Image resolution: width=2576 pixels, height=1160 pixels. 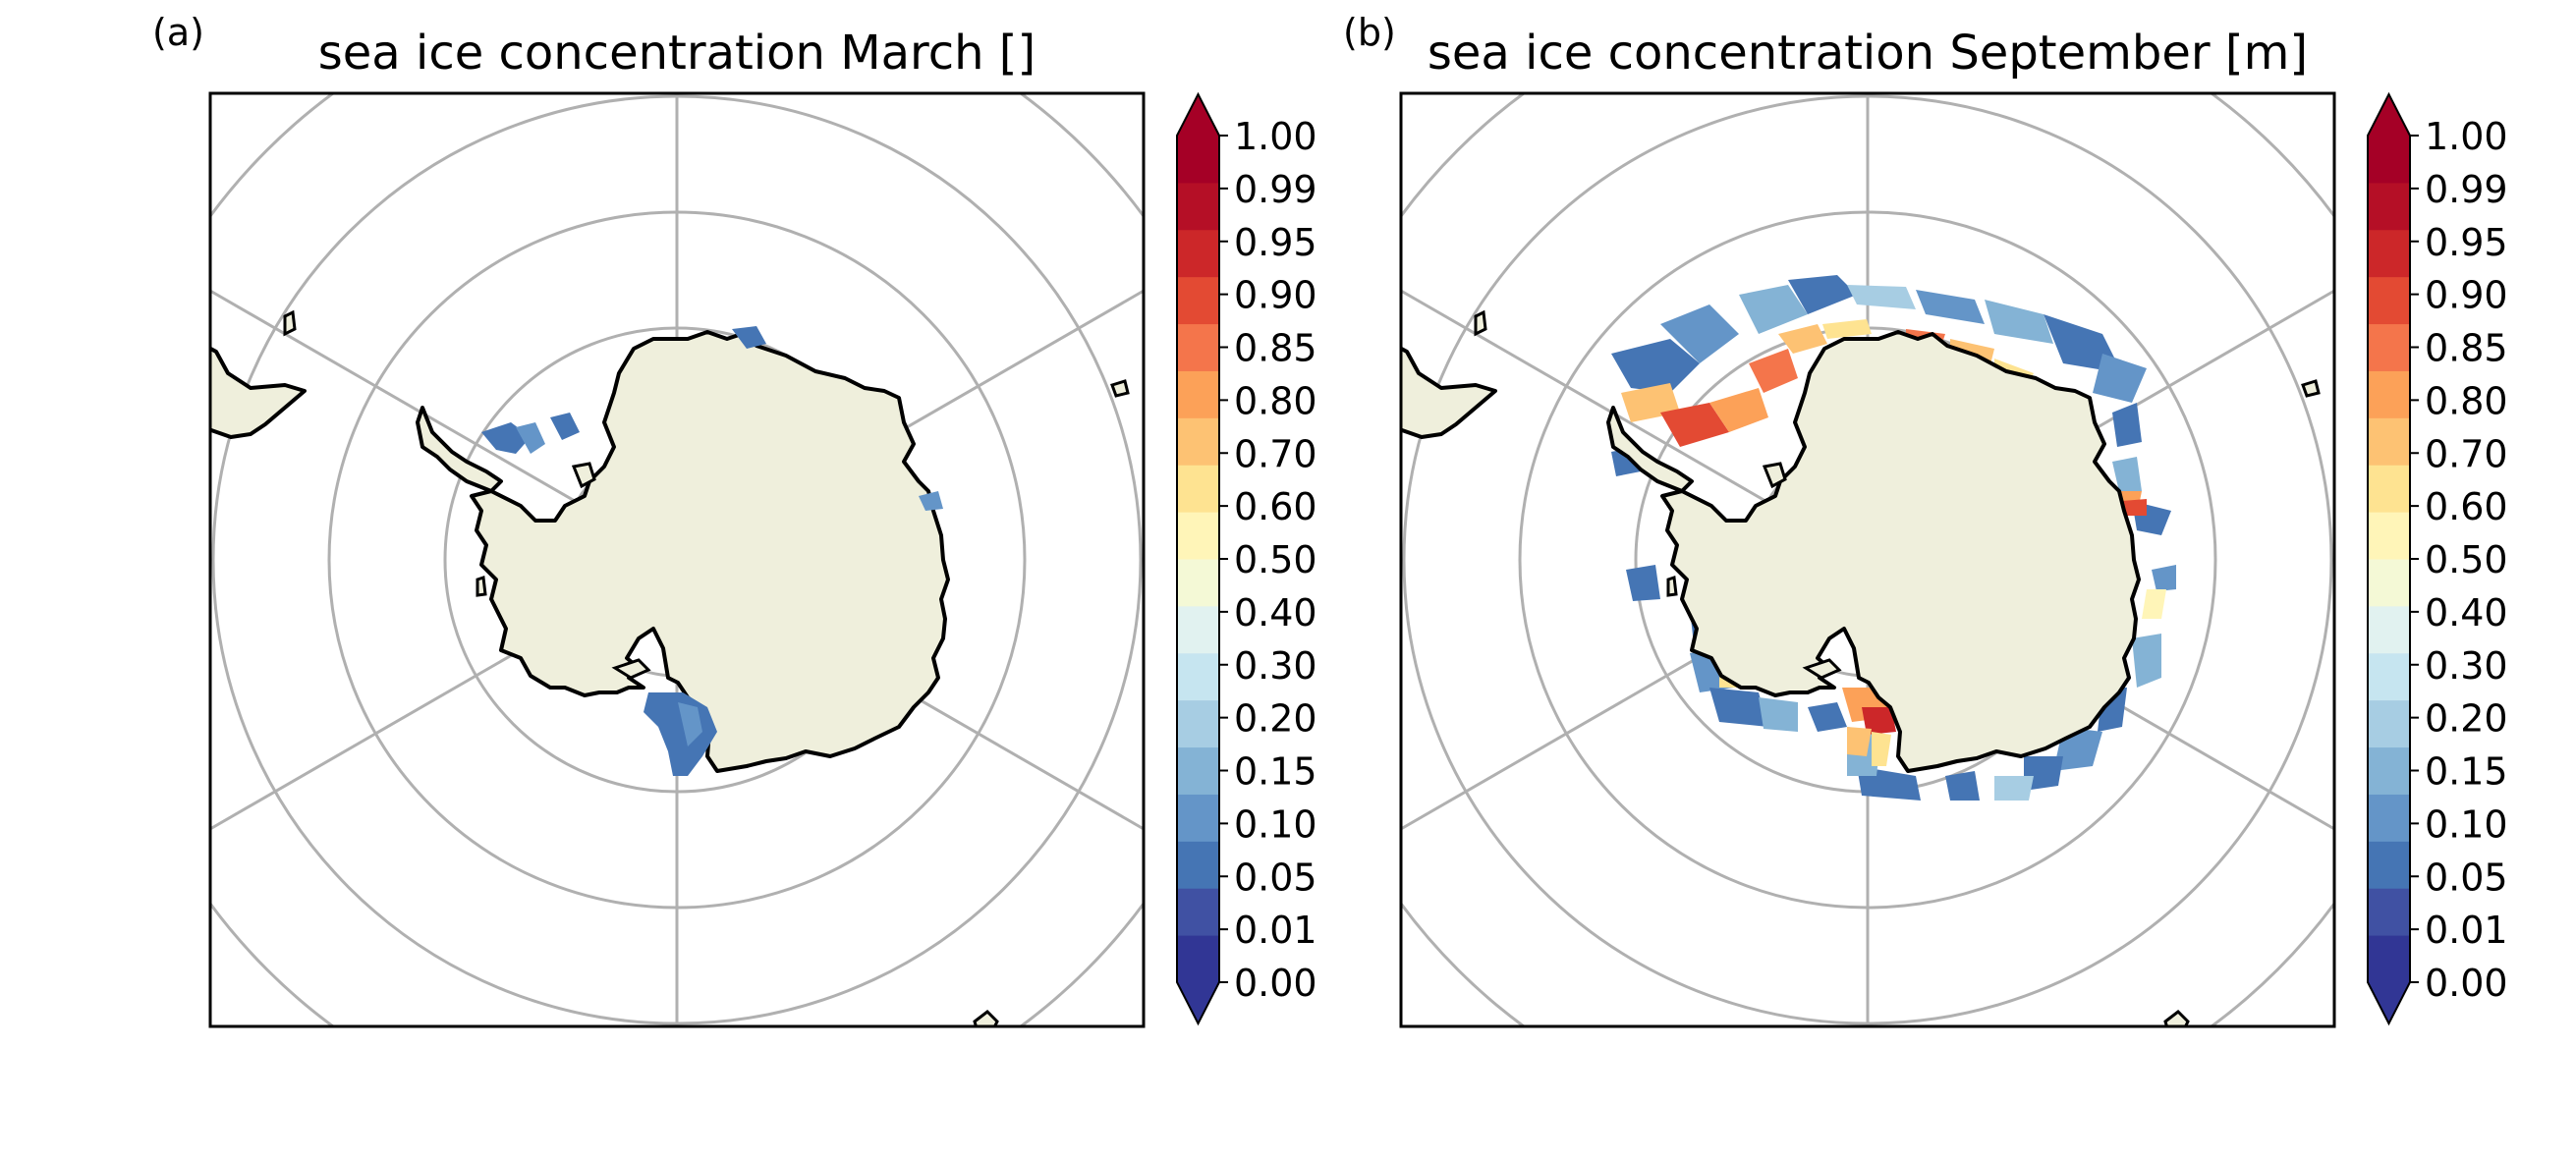 I want to click on colorbar-b-tick-label: 0.70, so click(x=2466, y=453).